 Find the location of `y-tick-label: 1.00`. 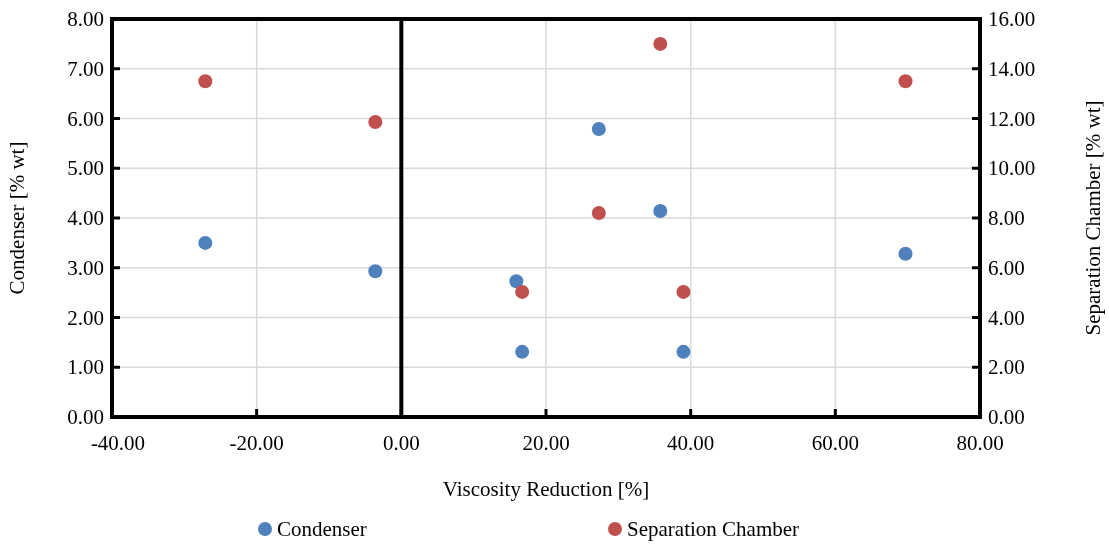

y-tick-label: 1.00 is located at coordinates (85, 367).